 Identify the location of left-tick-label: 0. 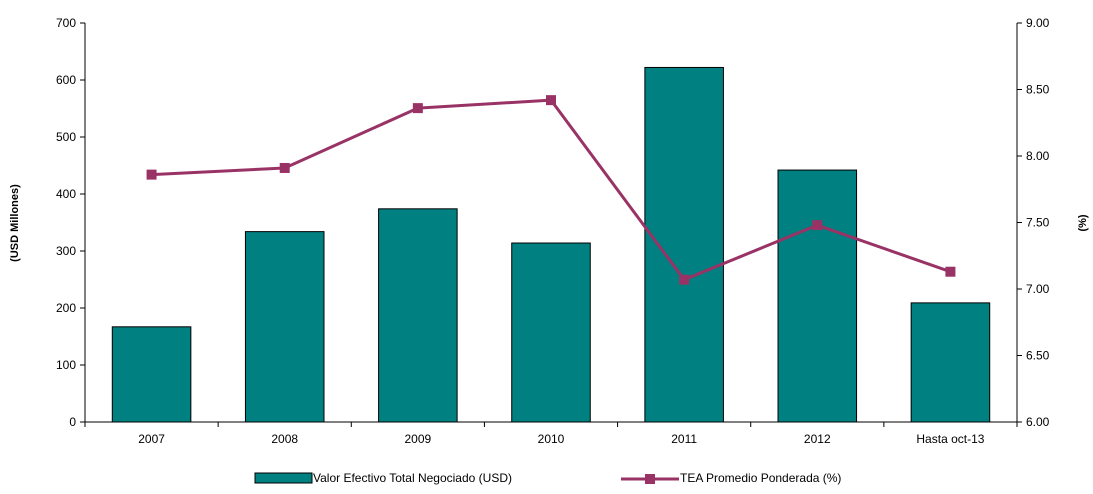
(72, 422).